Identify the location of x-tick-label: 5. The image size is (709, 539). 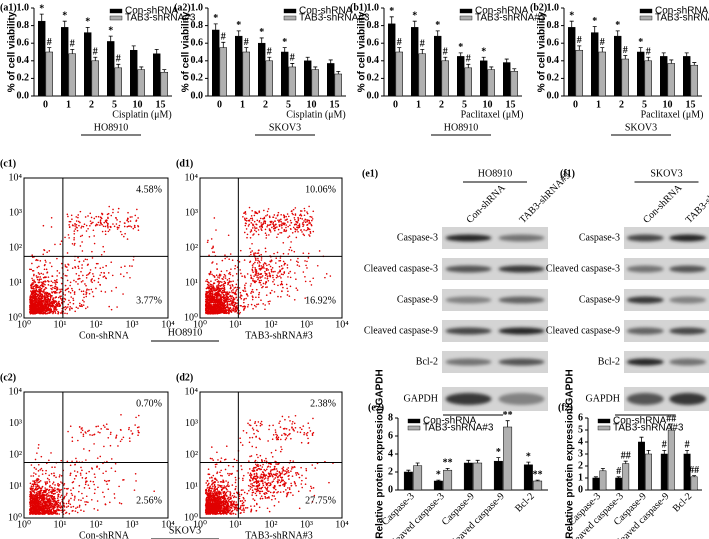
(114, 104).